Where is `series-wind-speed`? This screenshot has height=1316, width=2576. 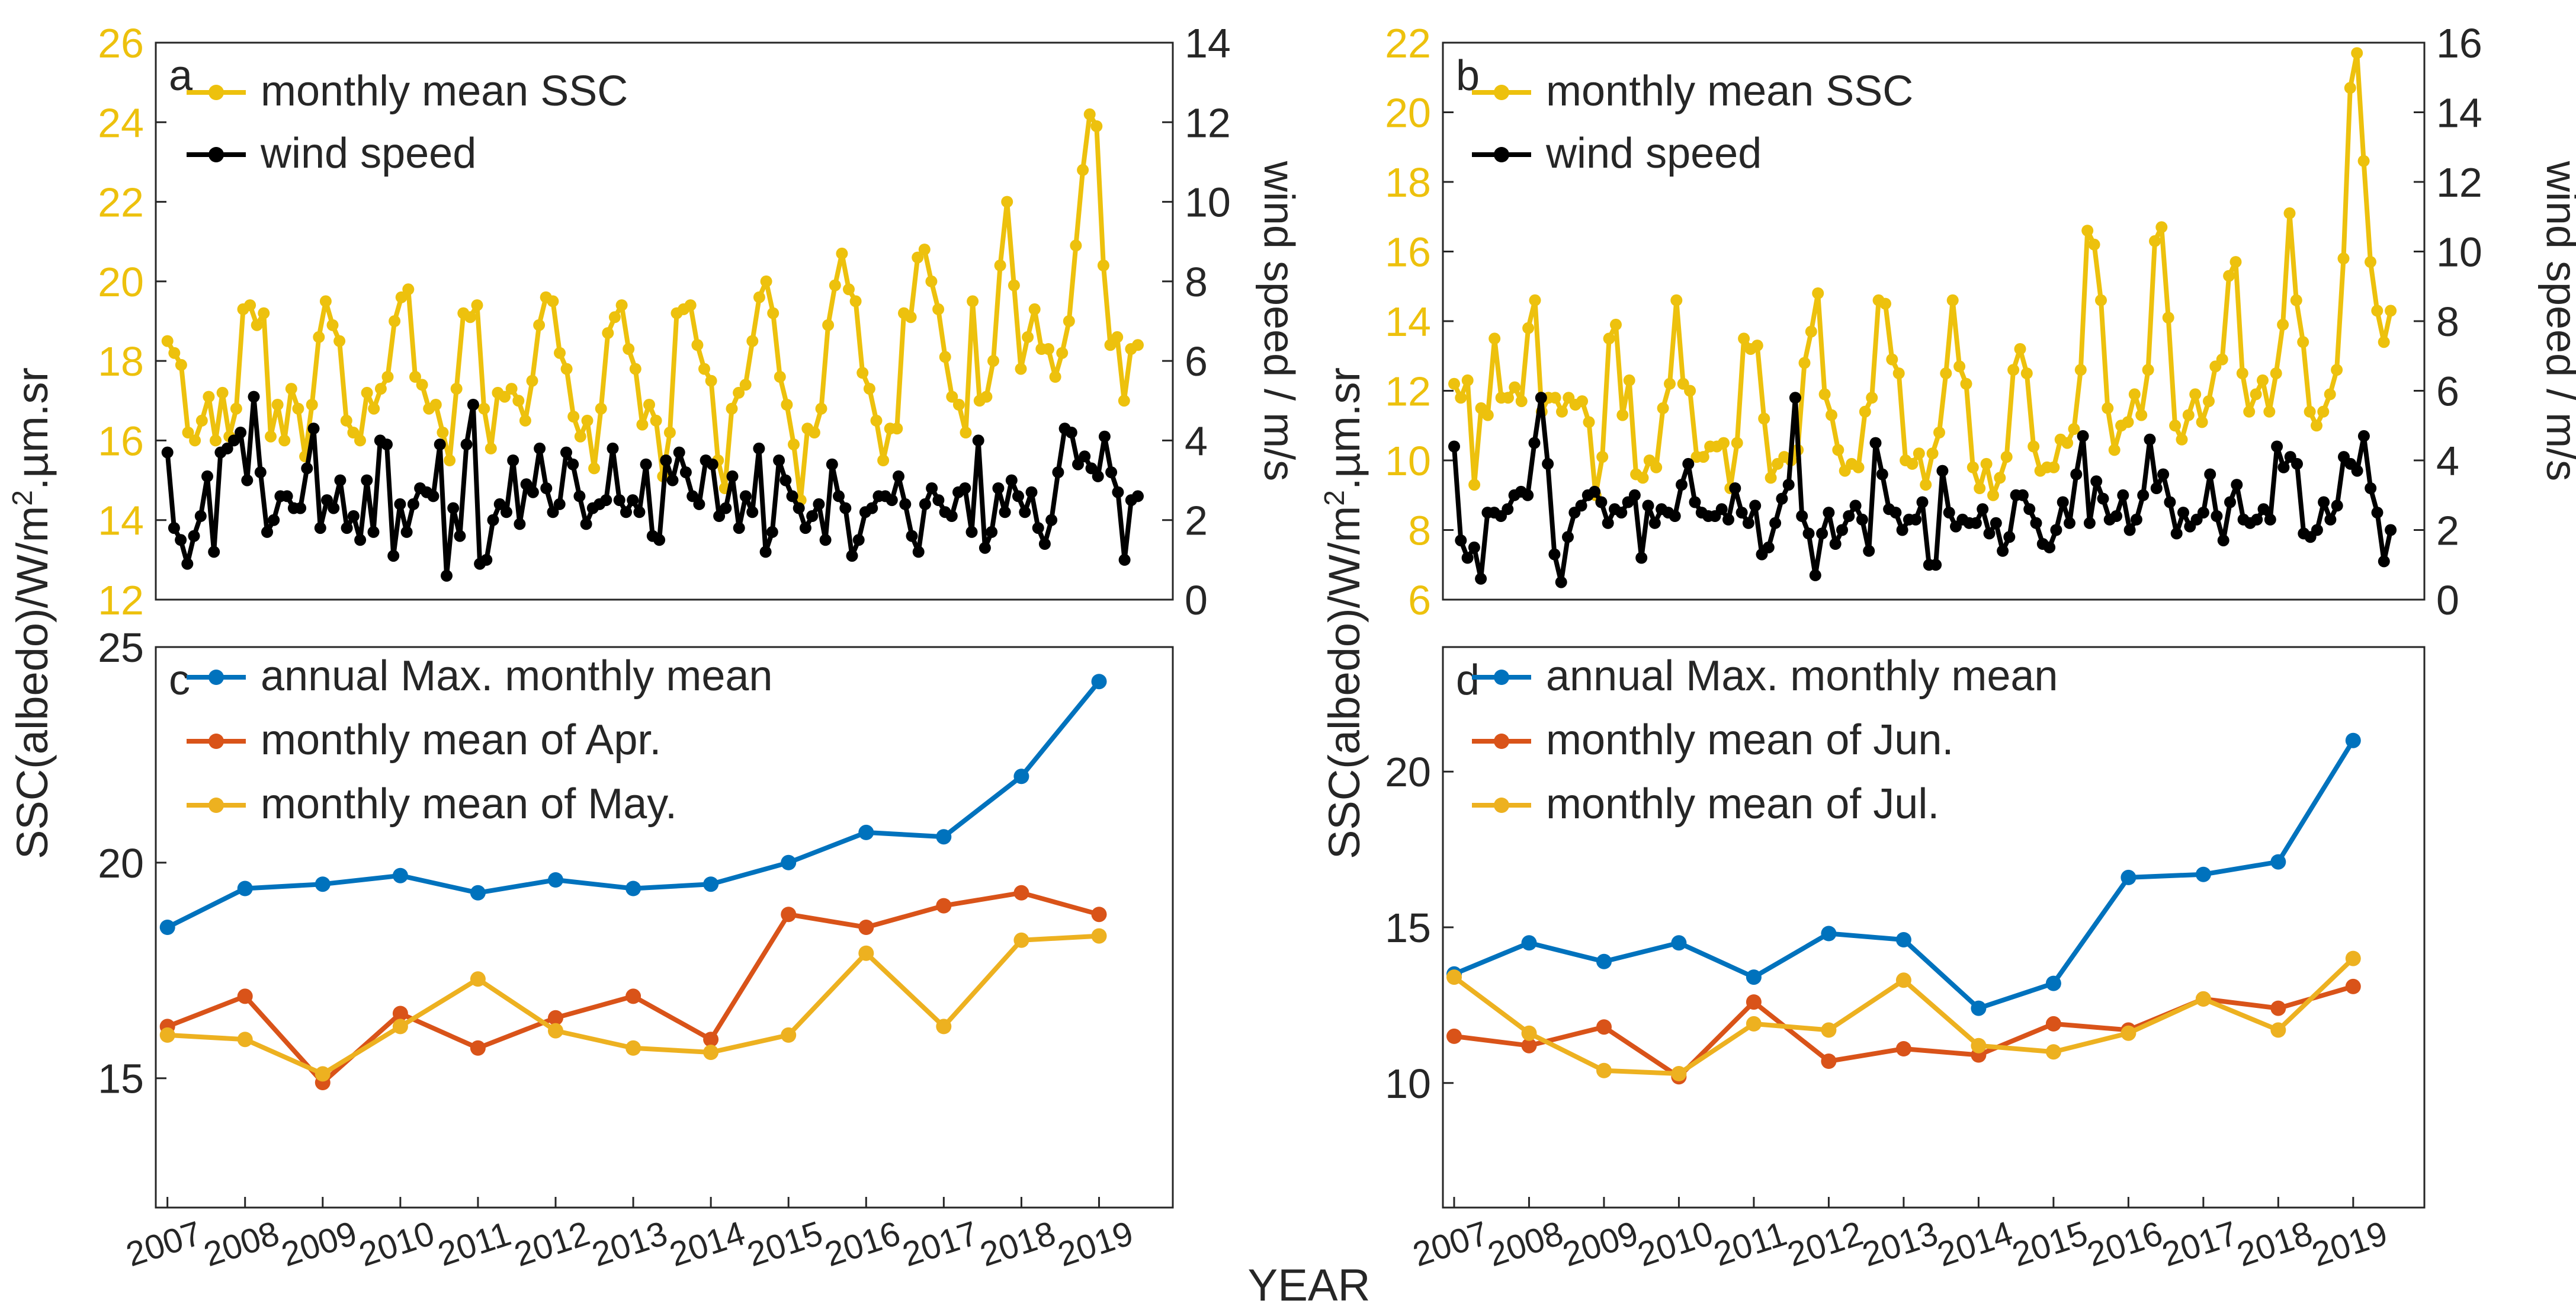 series-wind-speed is located at coordinates (1922, 490).